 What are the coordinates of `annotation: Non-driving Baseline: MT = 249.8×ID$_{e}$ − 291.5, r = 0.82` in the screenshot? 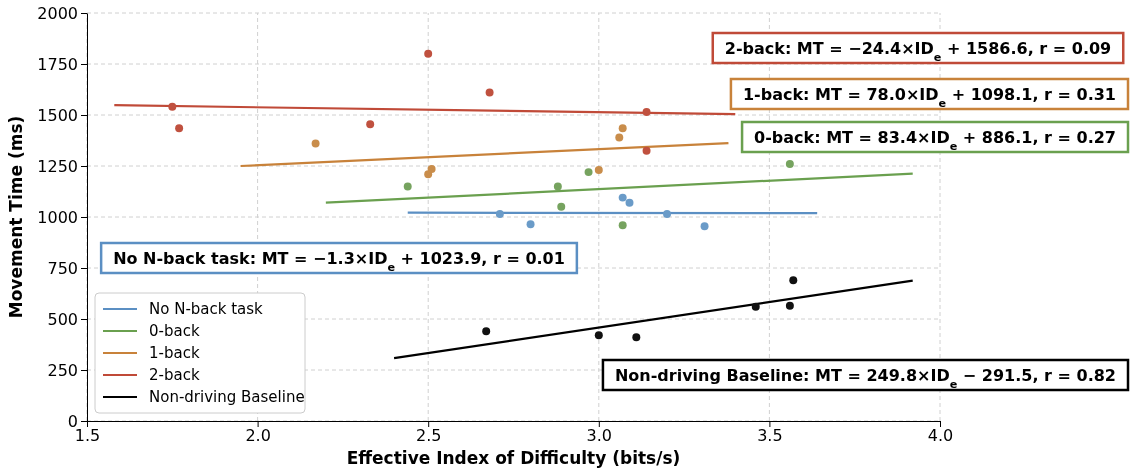 It's located at (865, 378).